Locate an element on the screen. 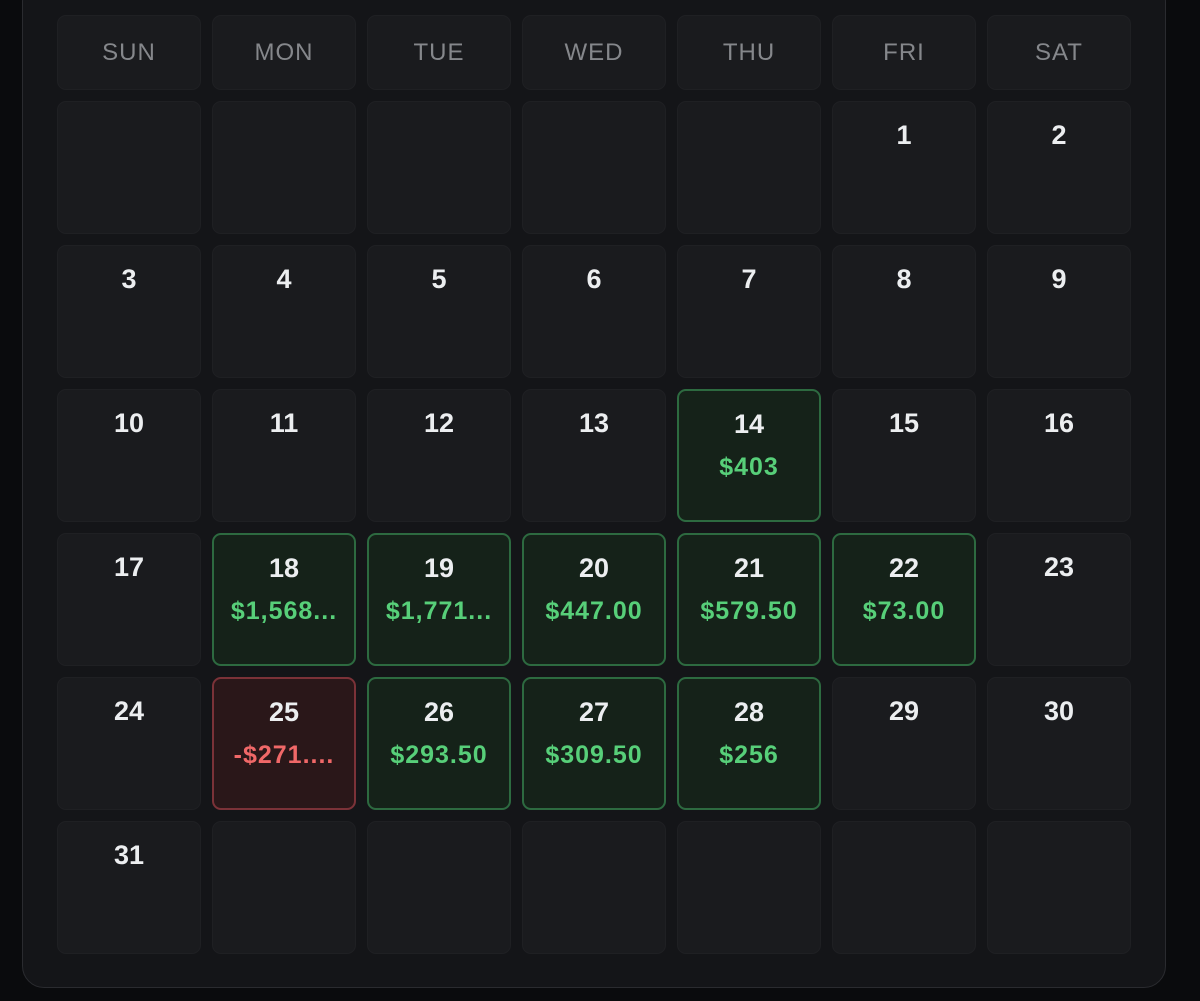 The height and width of the screenshot is (1001, 1200). day-cell: 29 is located at coordinates (904, 743).